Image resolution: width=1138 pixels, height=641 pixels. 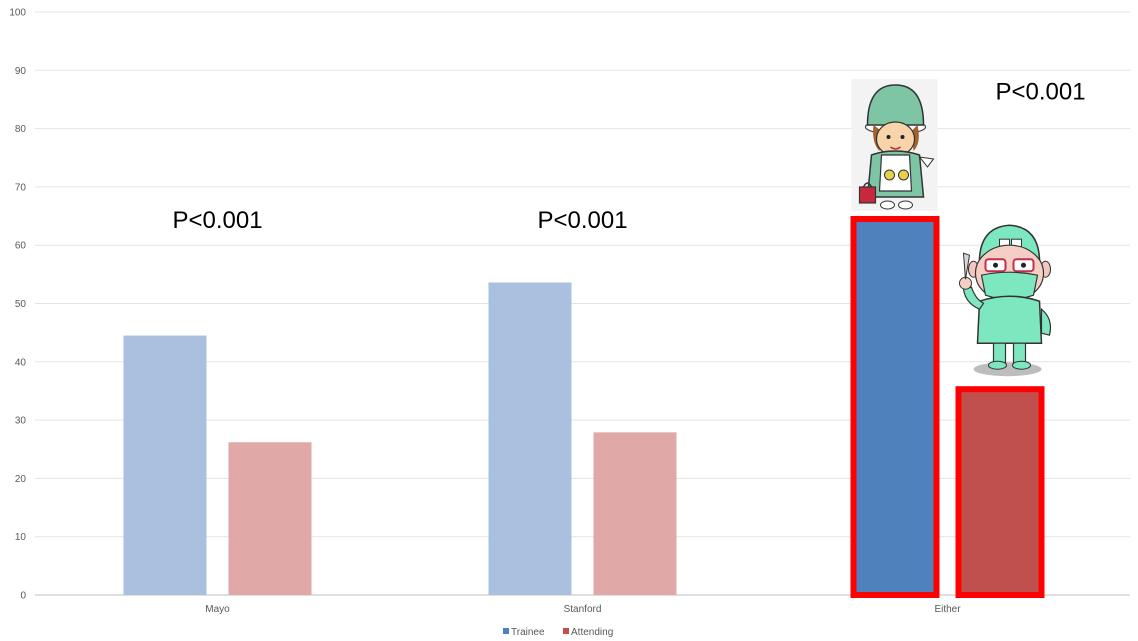 I want to click on x-tick-label: Stanford, so click(x=583, y=609).